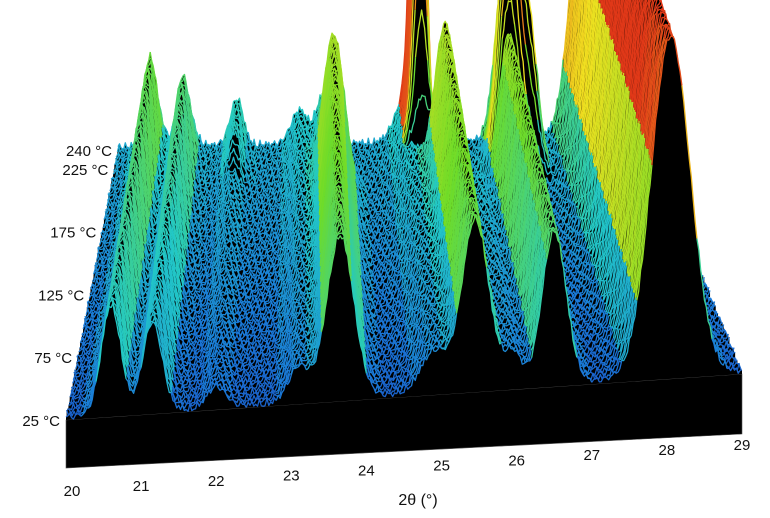 Image resolution: width=770 pixels, height=518 pixels. I want to click on x-tick-label: 26, so click(516, 460).